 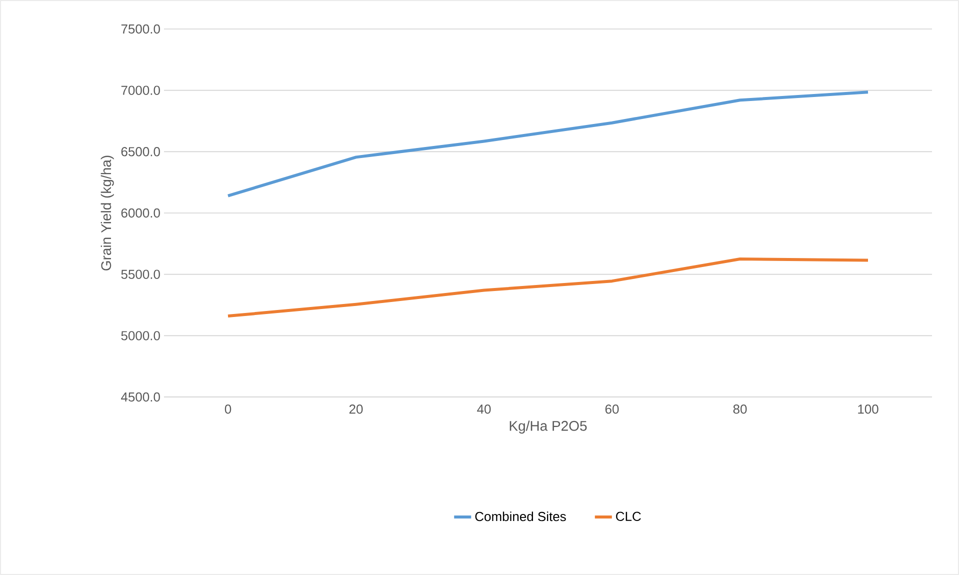 I want to click on x-tick-label: 80, so click(x=740, y=409).